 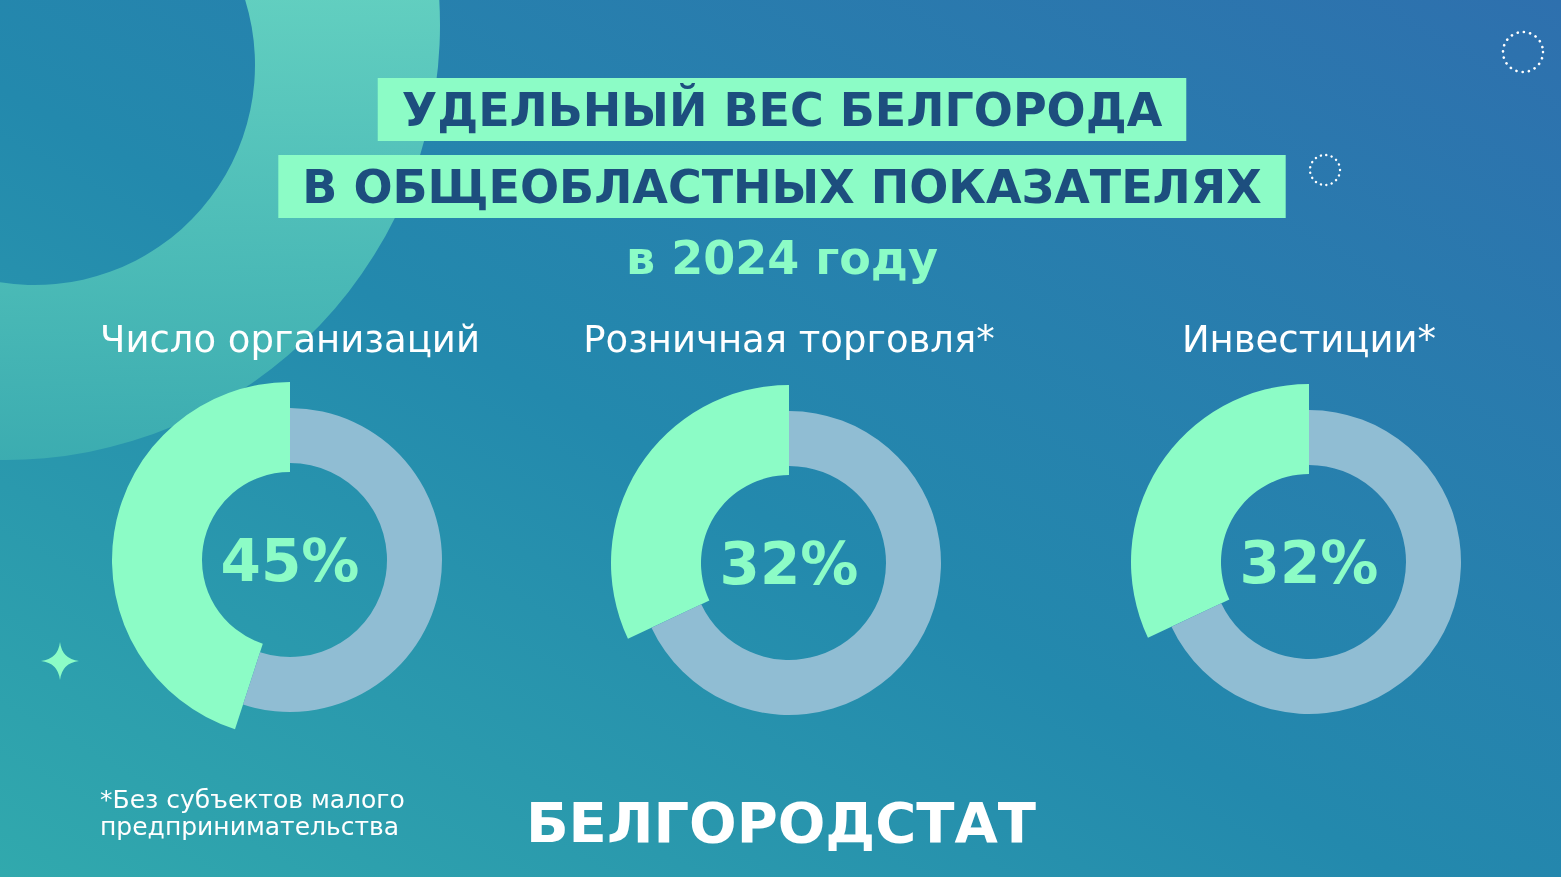 What do you see at coordinates (290, 339) in the screenshot?
I see `chart-title: Число организаций` at bounding box center [290, 339].